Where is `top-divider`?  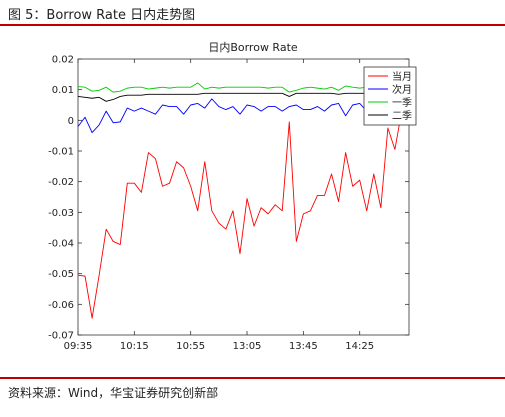 top-divider is located at coordinates (252, 25).